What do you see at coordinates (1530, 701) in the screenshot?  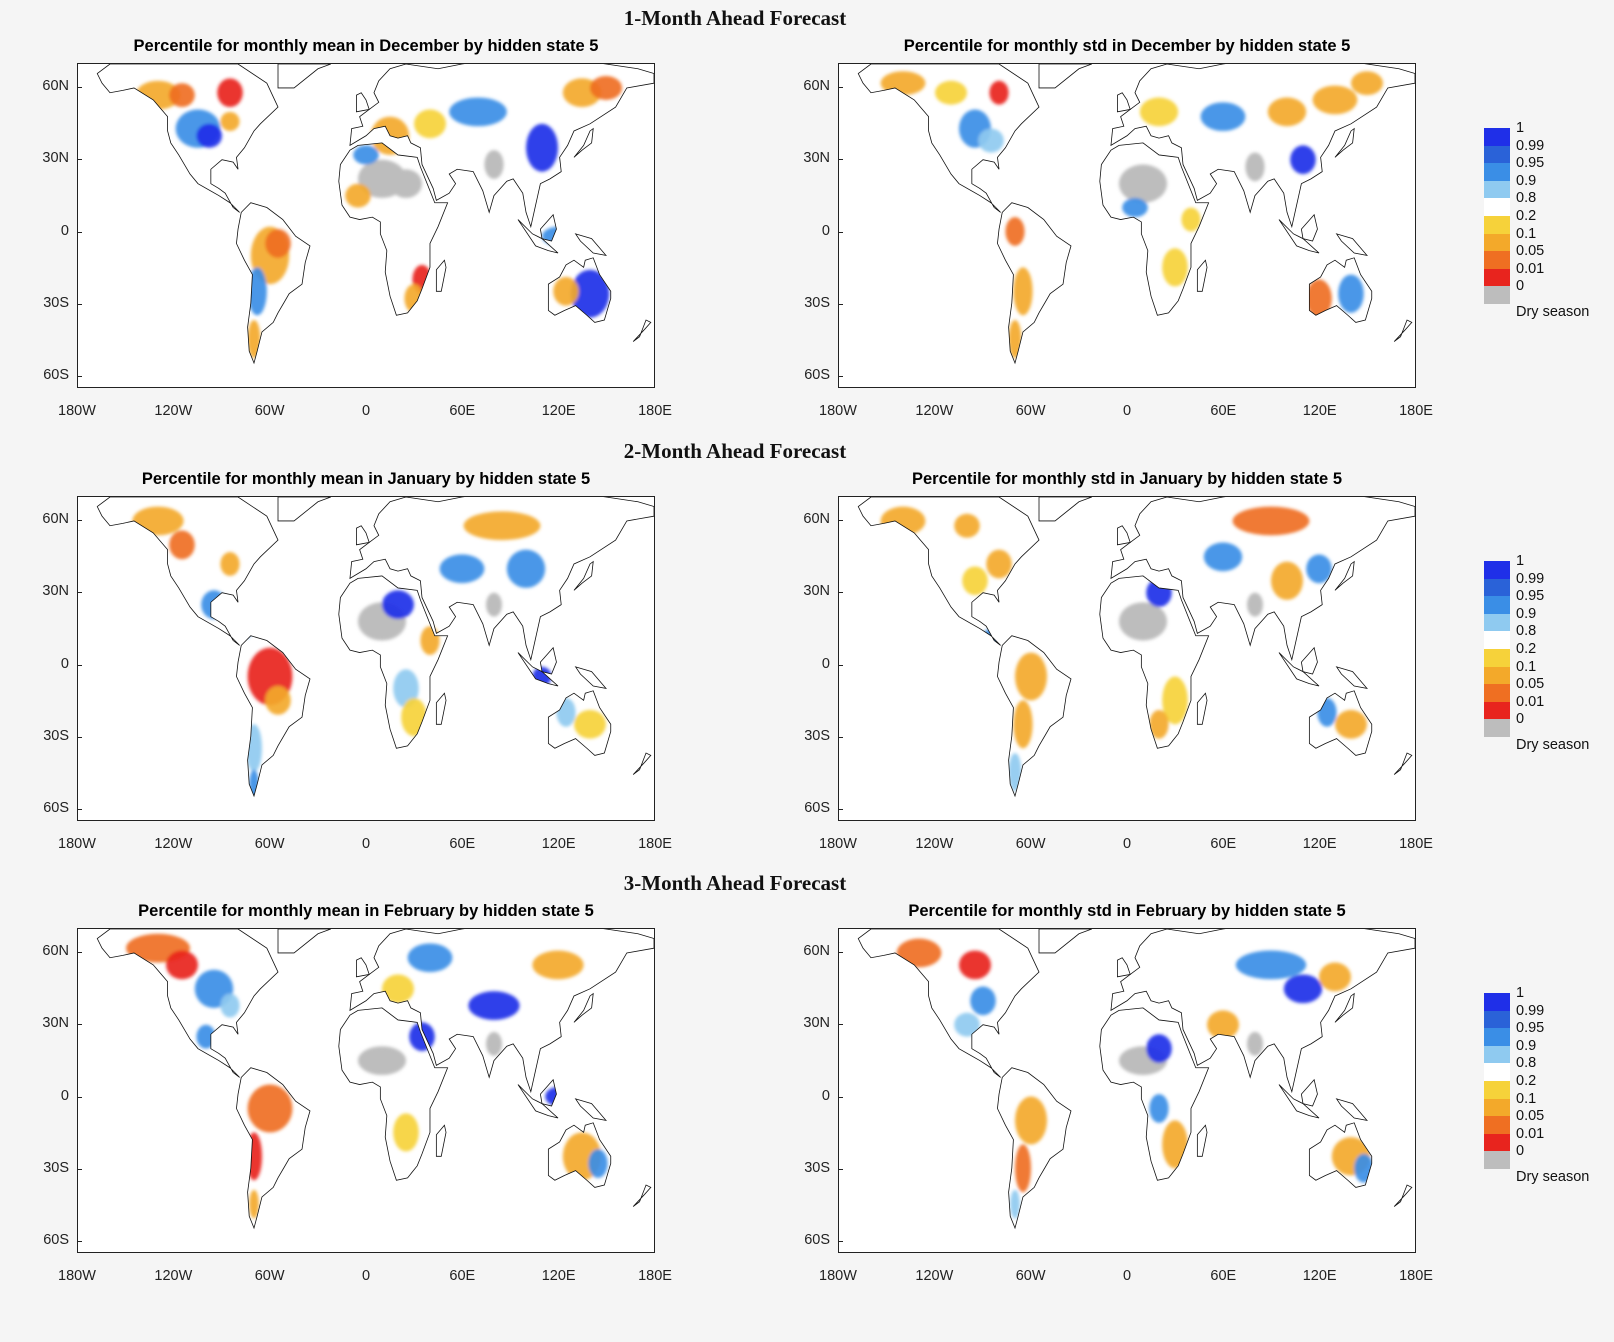 I see `legend-label: 0.01` at bounding box center [1530, 701].